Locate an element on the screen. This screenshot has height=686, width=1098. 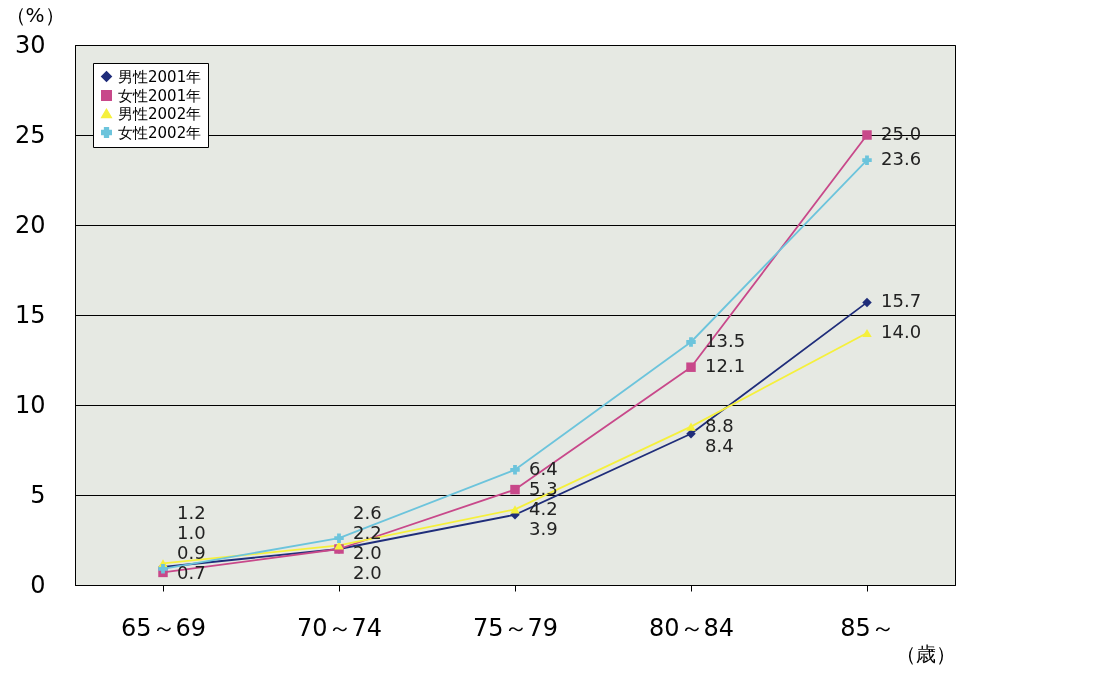
legend-label: 男性2001年 is located at coordinates (160, 76).